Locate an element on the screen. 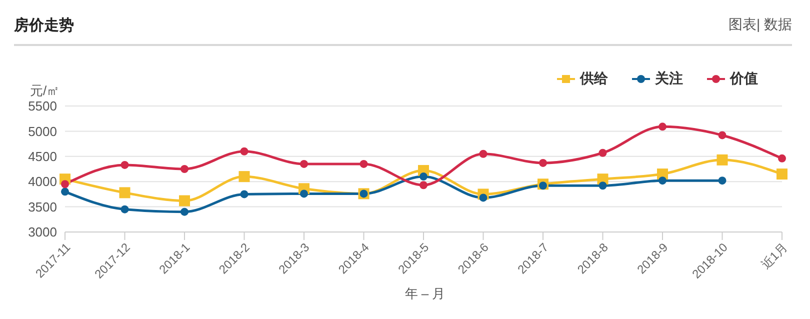 The width and height of the screenshot is (810, 319). y-tick-label: 5500 is located at coordinates (42, 106).